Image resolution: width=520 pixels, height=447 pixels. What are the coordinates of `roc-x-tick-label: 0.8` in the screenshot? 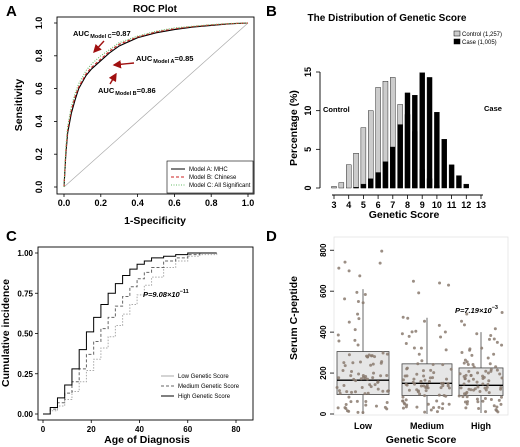 It's located at (211, 203).